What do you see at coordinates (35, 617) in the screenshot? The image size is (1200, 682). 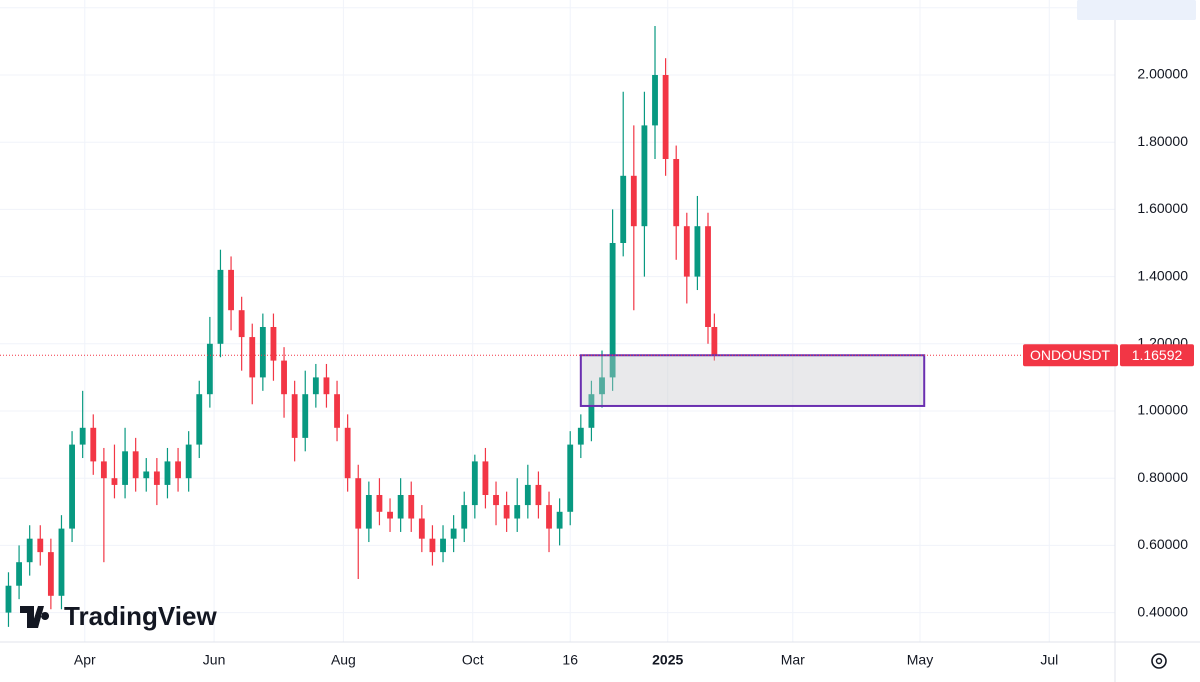 I see `logo-icon` at bounding box center [35, 617].